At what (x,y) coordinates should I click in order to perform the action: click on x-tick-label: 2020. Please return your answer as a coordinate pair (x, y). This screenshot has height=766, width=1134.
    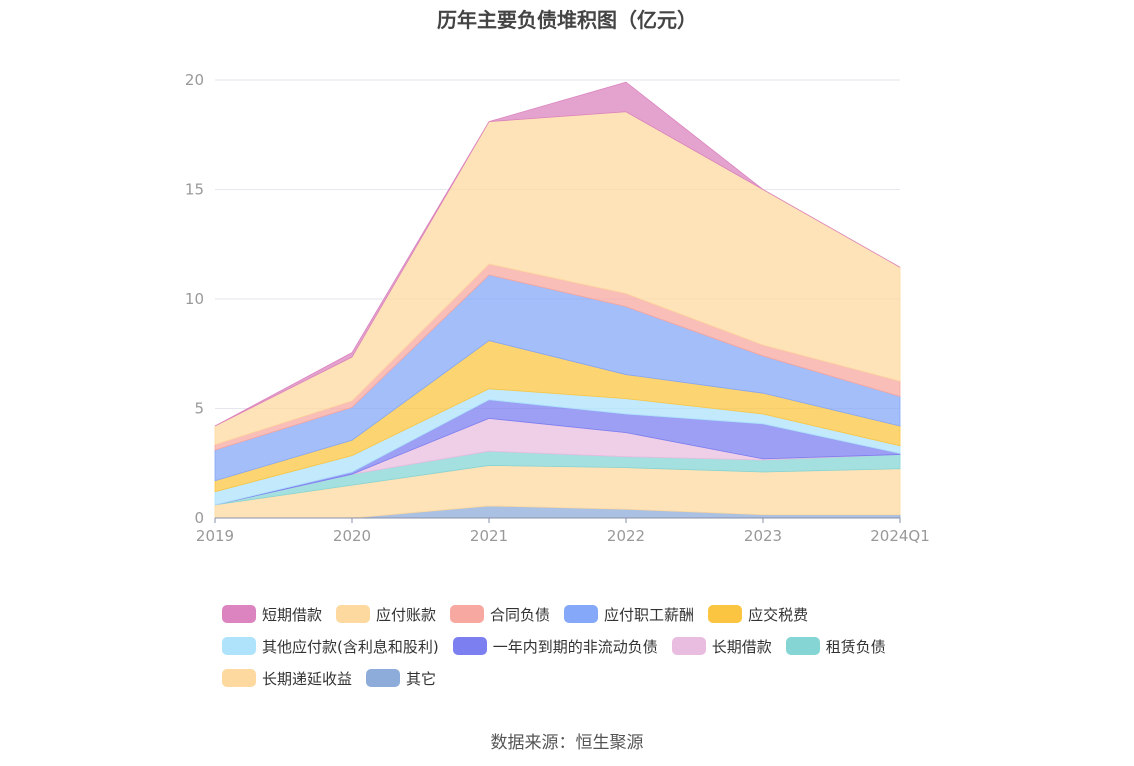
    Looking at the image, I should click on (352, 536).